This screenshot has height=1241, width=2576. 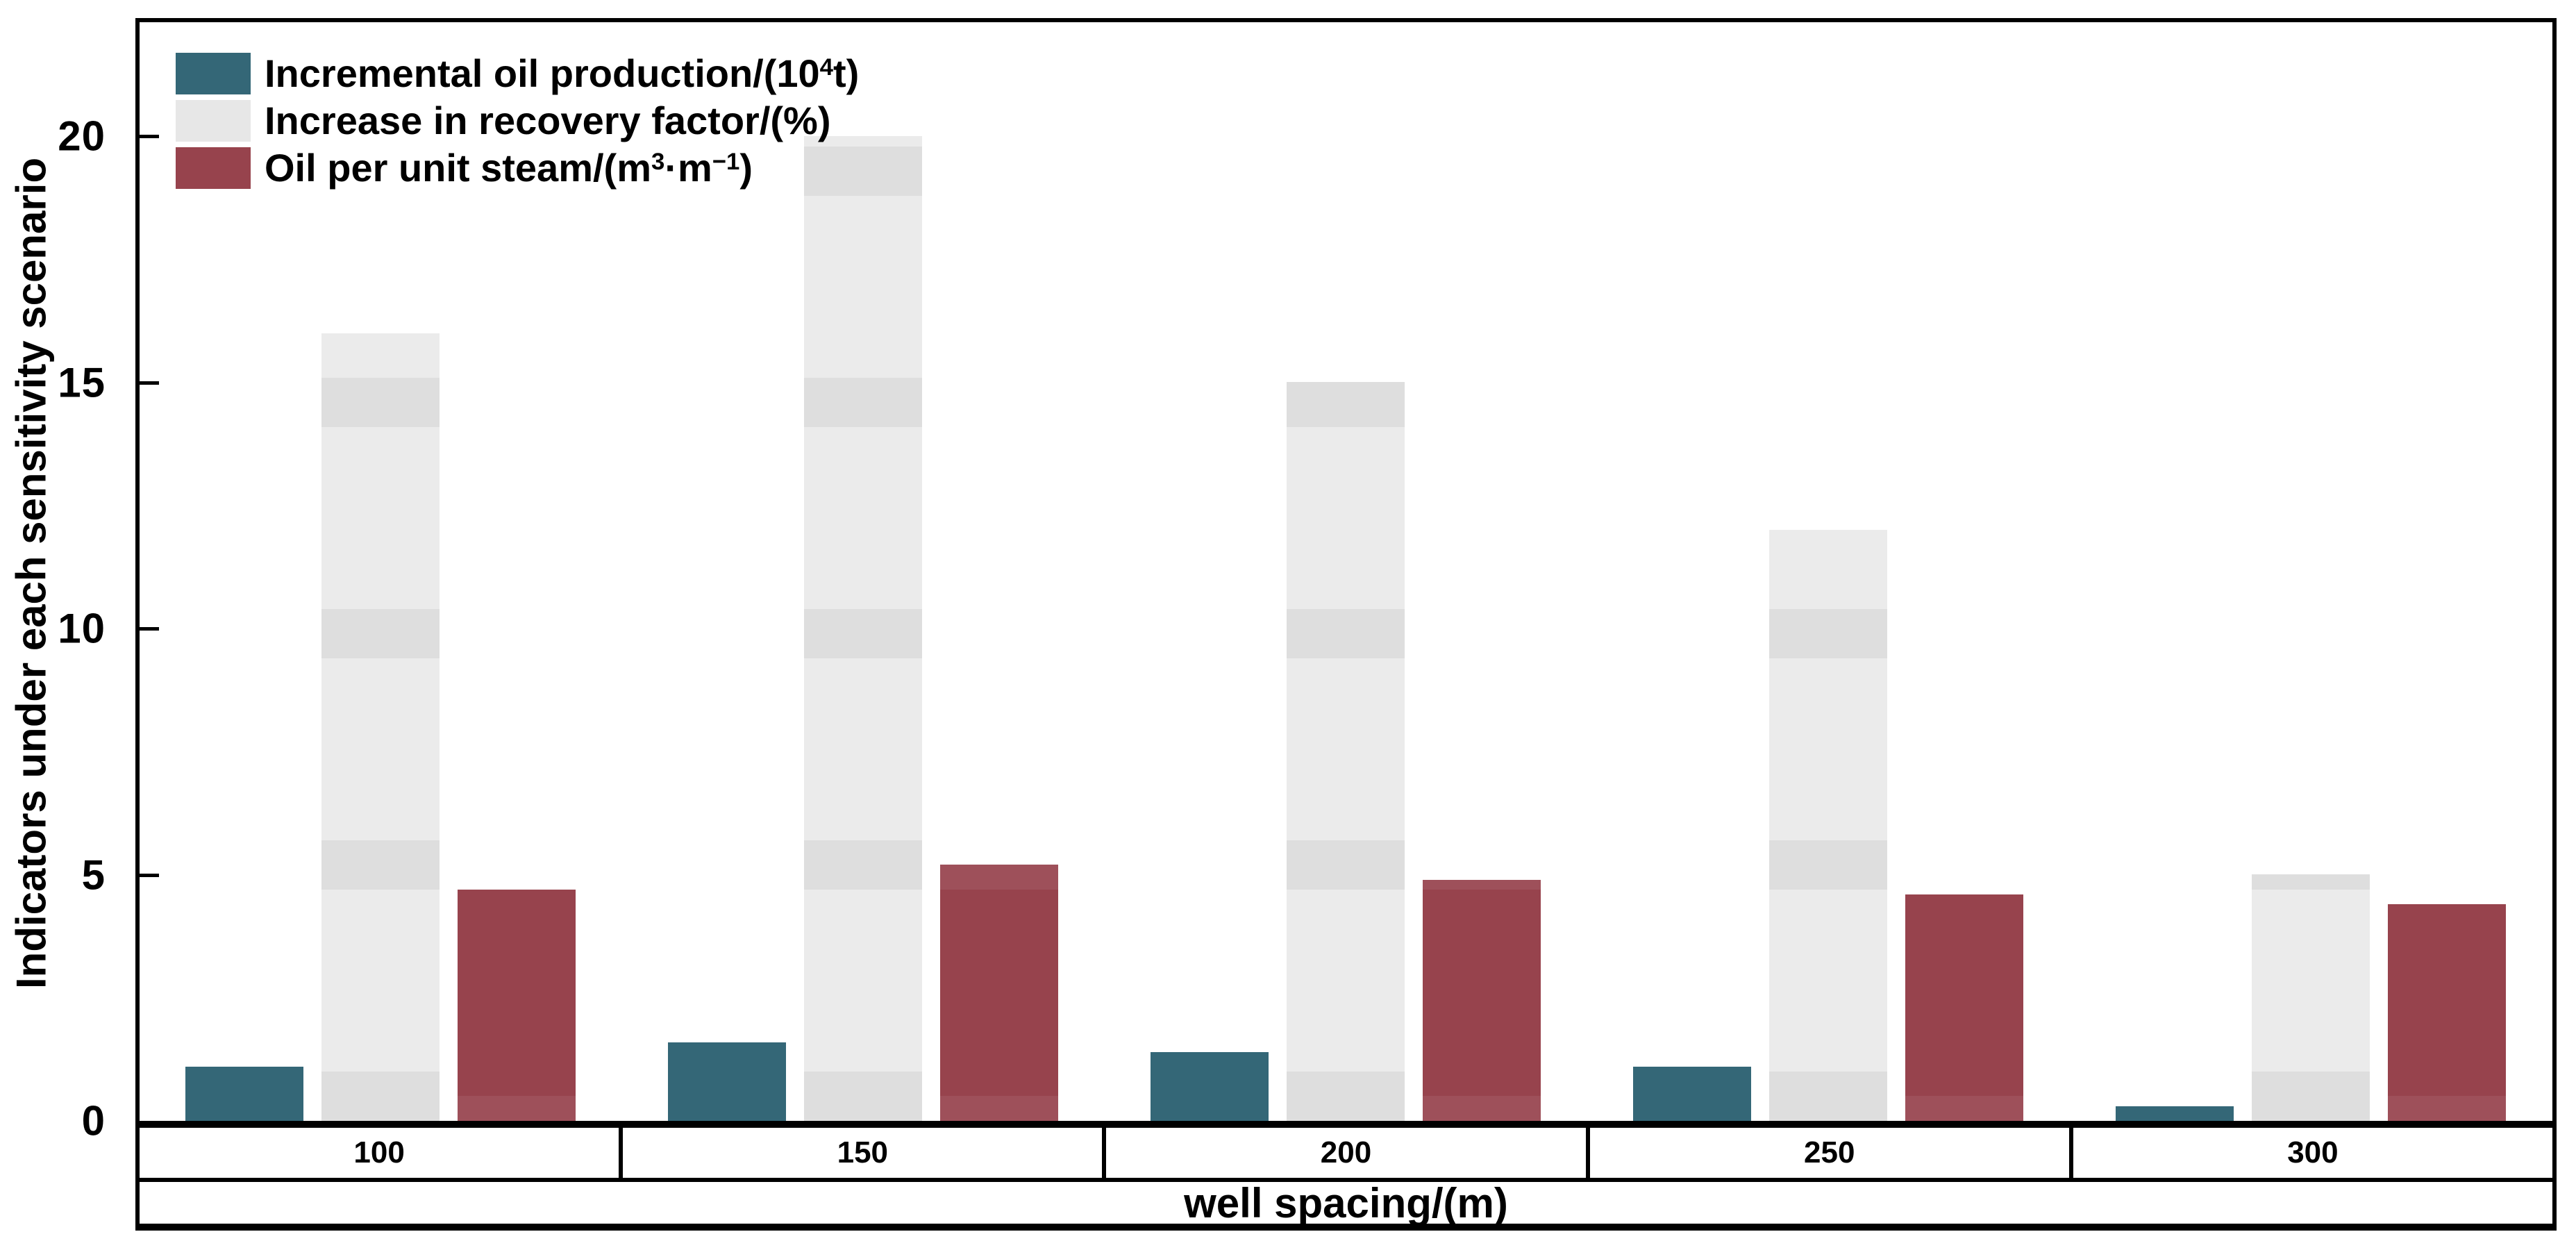 What do you see at coordinates (865, 1153) in the screenshot?
I see `x-category-150: 150` at bounding box center [865, 1153].